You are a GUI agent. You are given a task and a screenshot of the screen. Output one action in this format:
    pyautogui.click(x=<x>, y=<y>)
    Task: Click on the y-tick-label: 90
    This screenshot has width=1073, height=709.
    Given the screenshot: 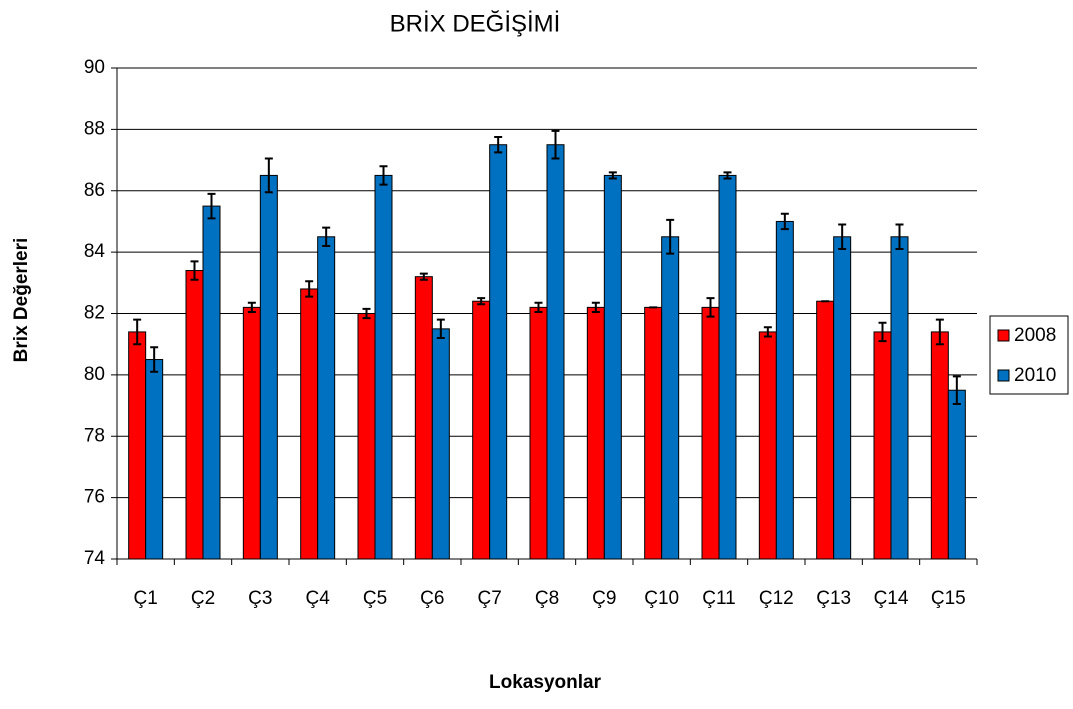 What is the action you would take?
    pyautogui.click(x=94, y=67)
    